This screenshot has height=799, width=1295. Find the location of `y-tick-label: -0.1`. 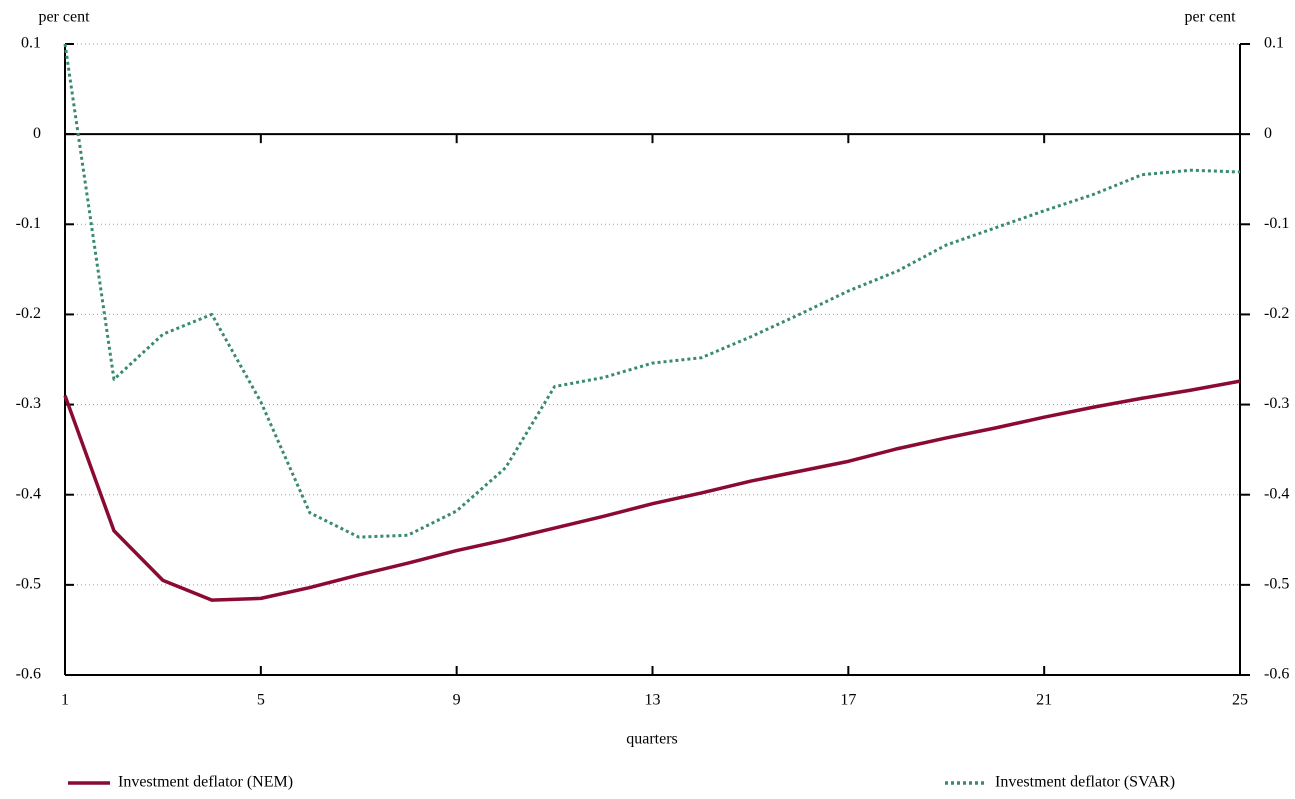

y-tick-label: -0.1 is located at coordinates (28, 223).